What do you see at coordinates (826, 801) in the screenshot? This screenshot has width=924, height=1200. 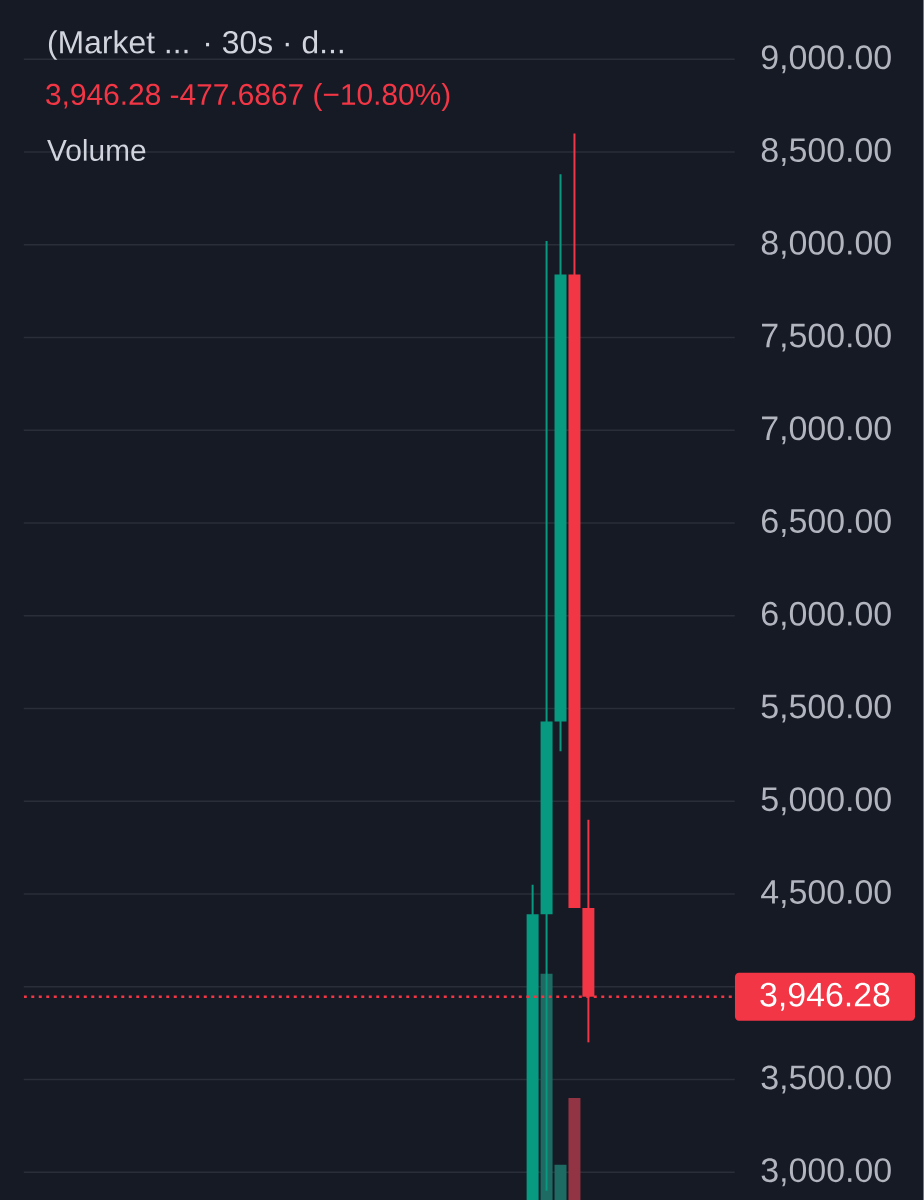 I see `y-tick-label: 5,000.00` at bounding box center [826, 801].